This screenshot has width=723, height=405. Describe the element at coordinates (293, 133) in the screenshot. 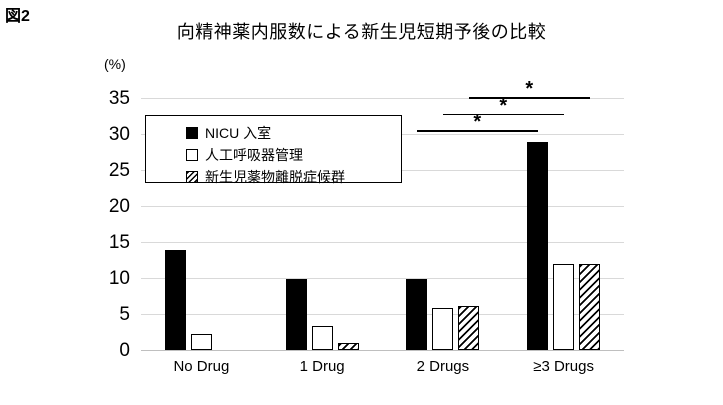

I see `legend-item-1: NICU 入室` at that location.